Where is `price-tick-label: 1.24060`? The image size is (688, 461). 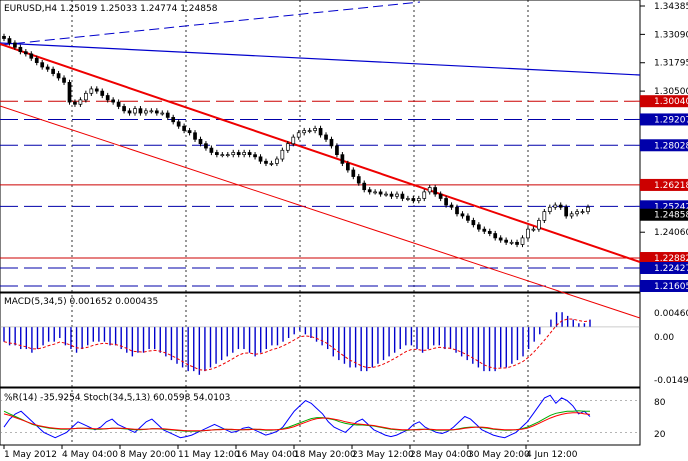
price-tick-label: 1.24060 is located at coordinates (671, 233).